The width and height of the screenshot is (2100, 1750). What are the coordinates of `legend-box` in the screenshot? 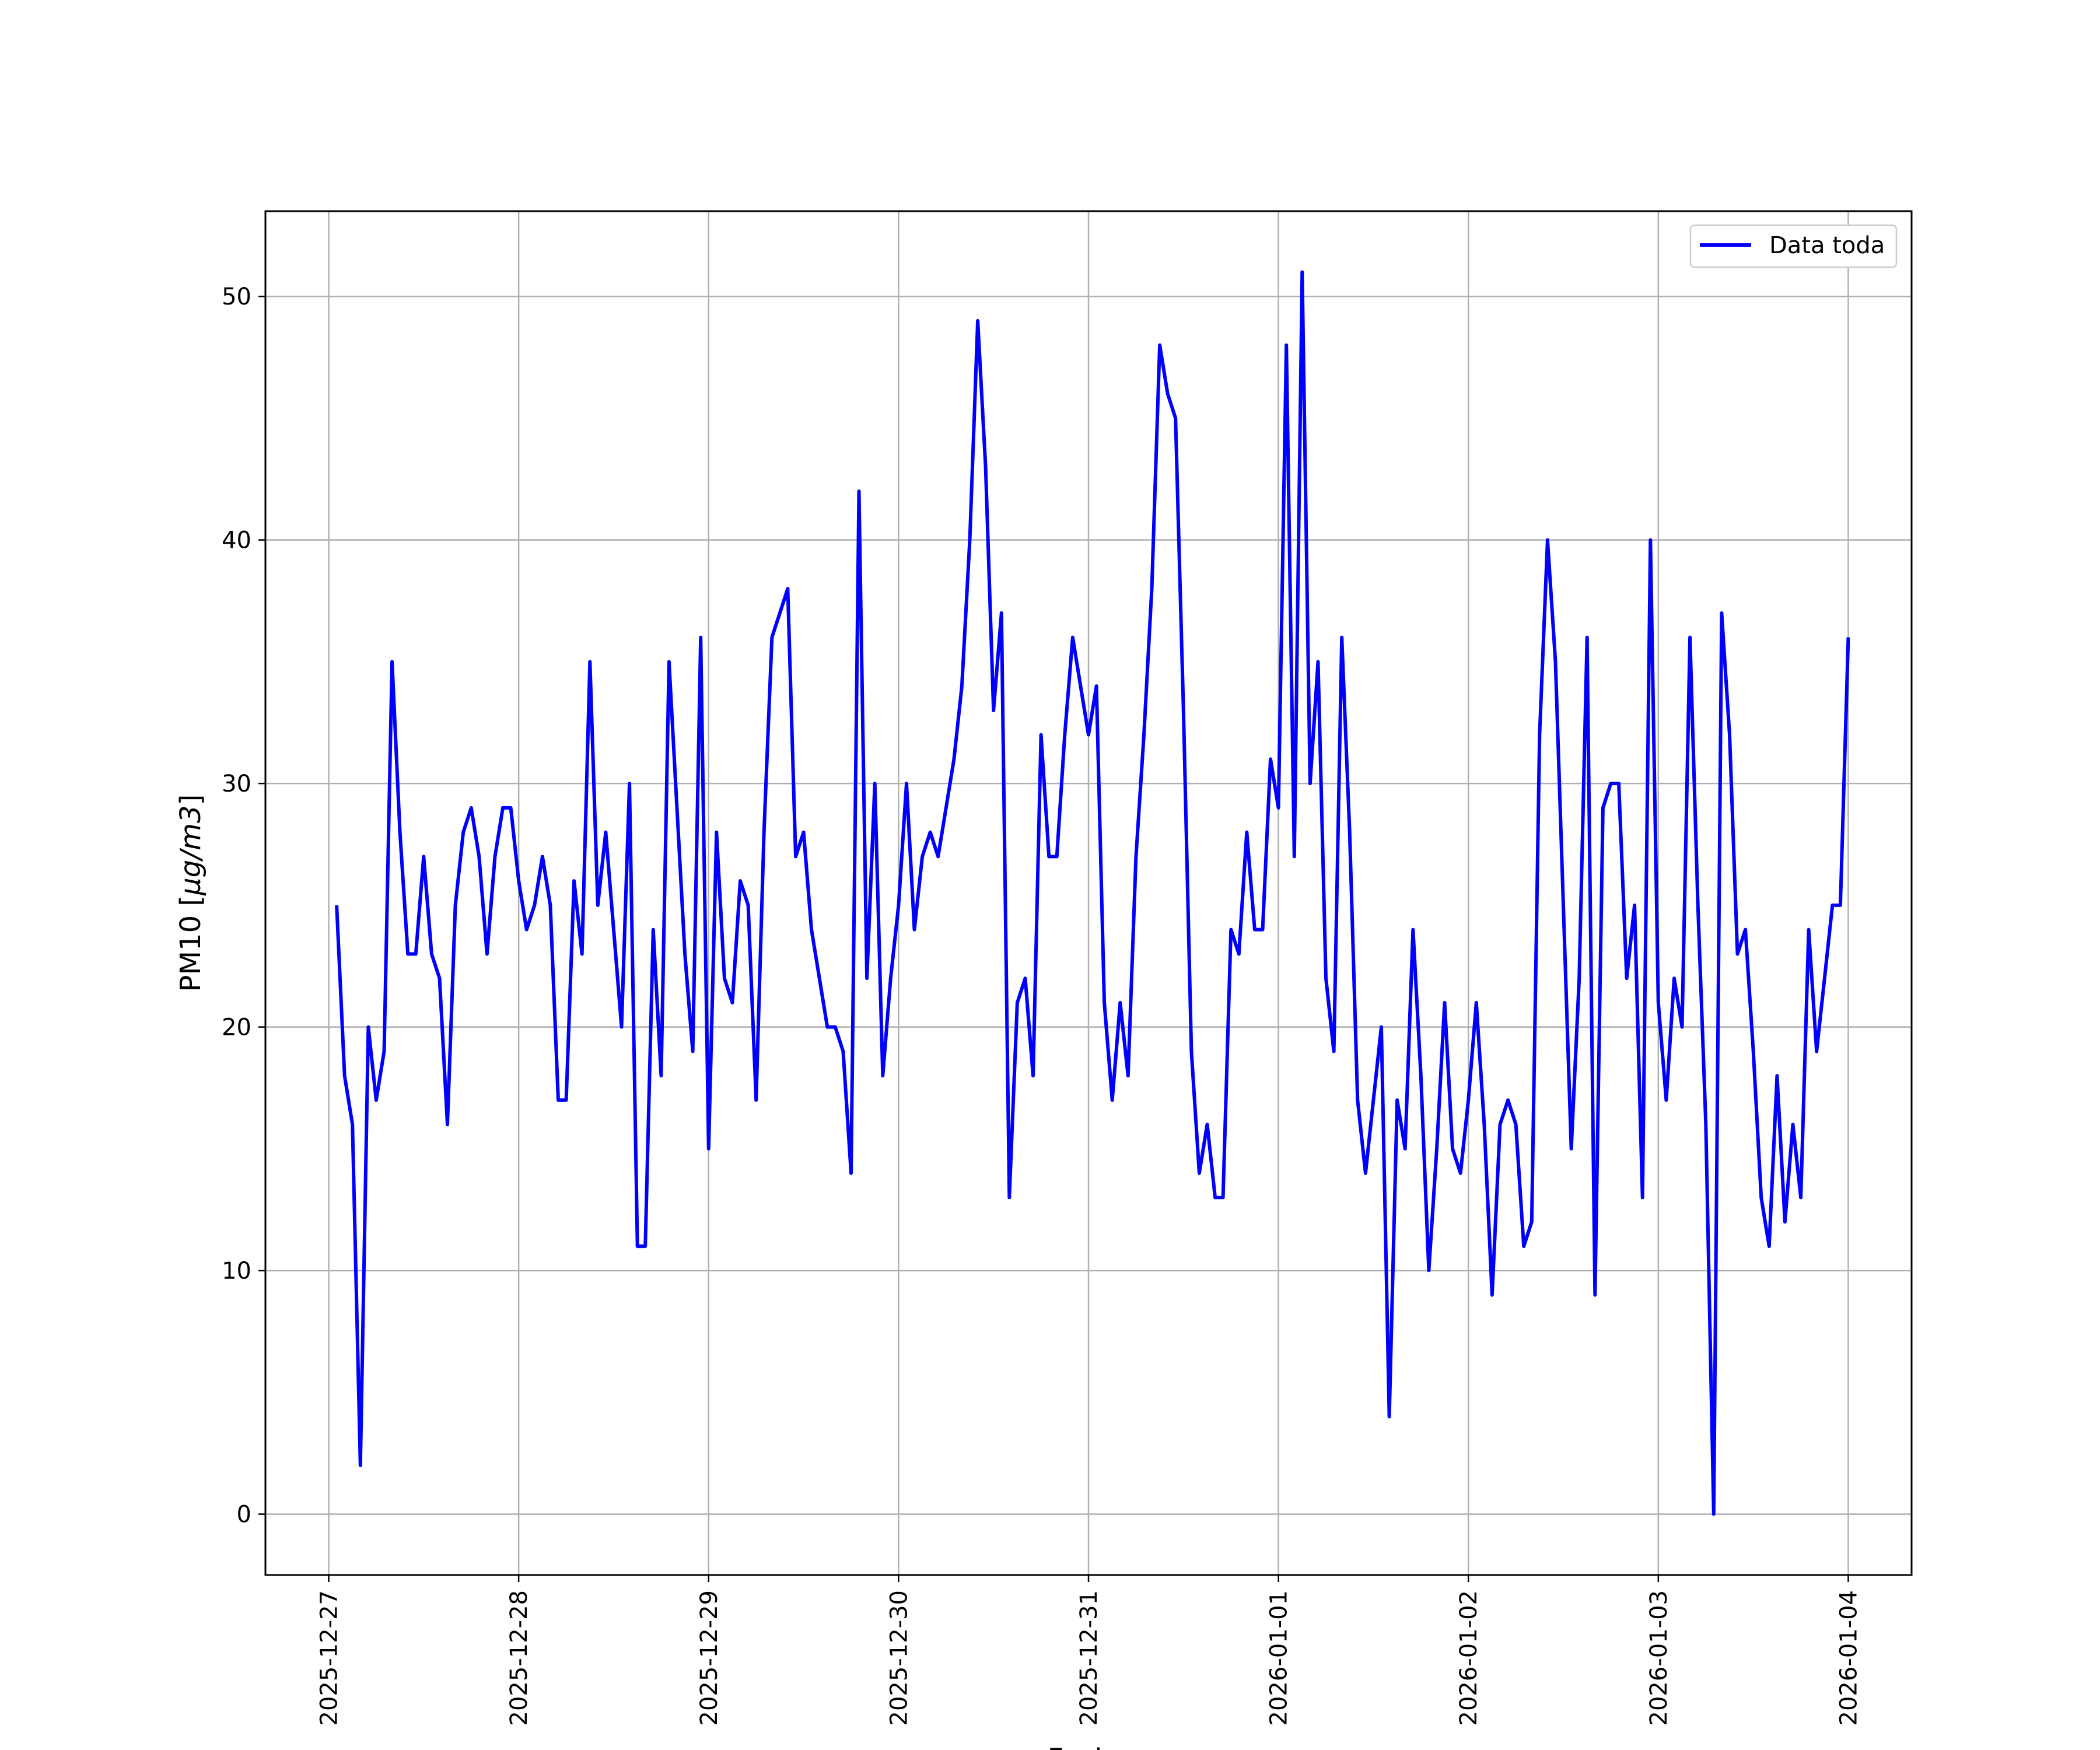 It's located at (1793, 246).